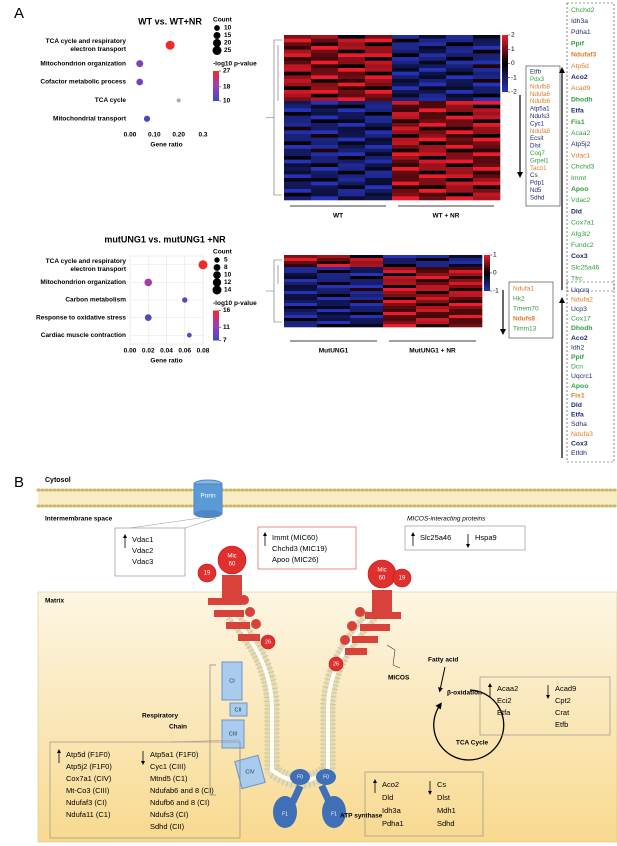  What do you see at coordinates (578, 122) in the screenshot?
I see `gene-name: Fis1` at bounding box center [578, 122].